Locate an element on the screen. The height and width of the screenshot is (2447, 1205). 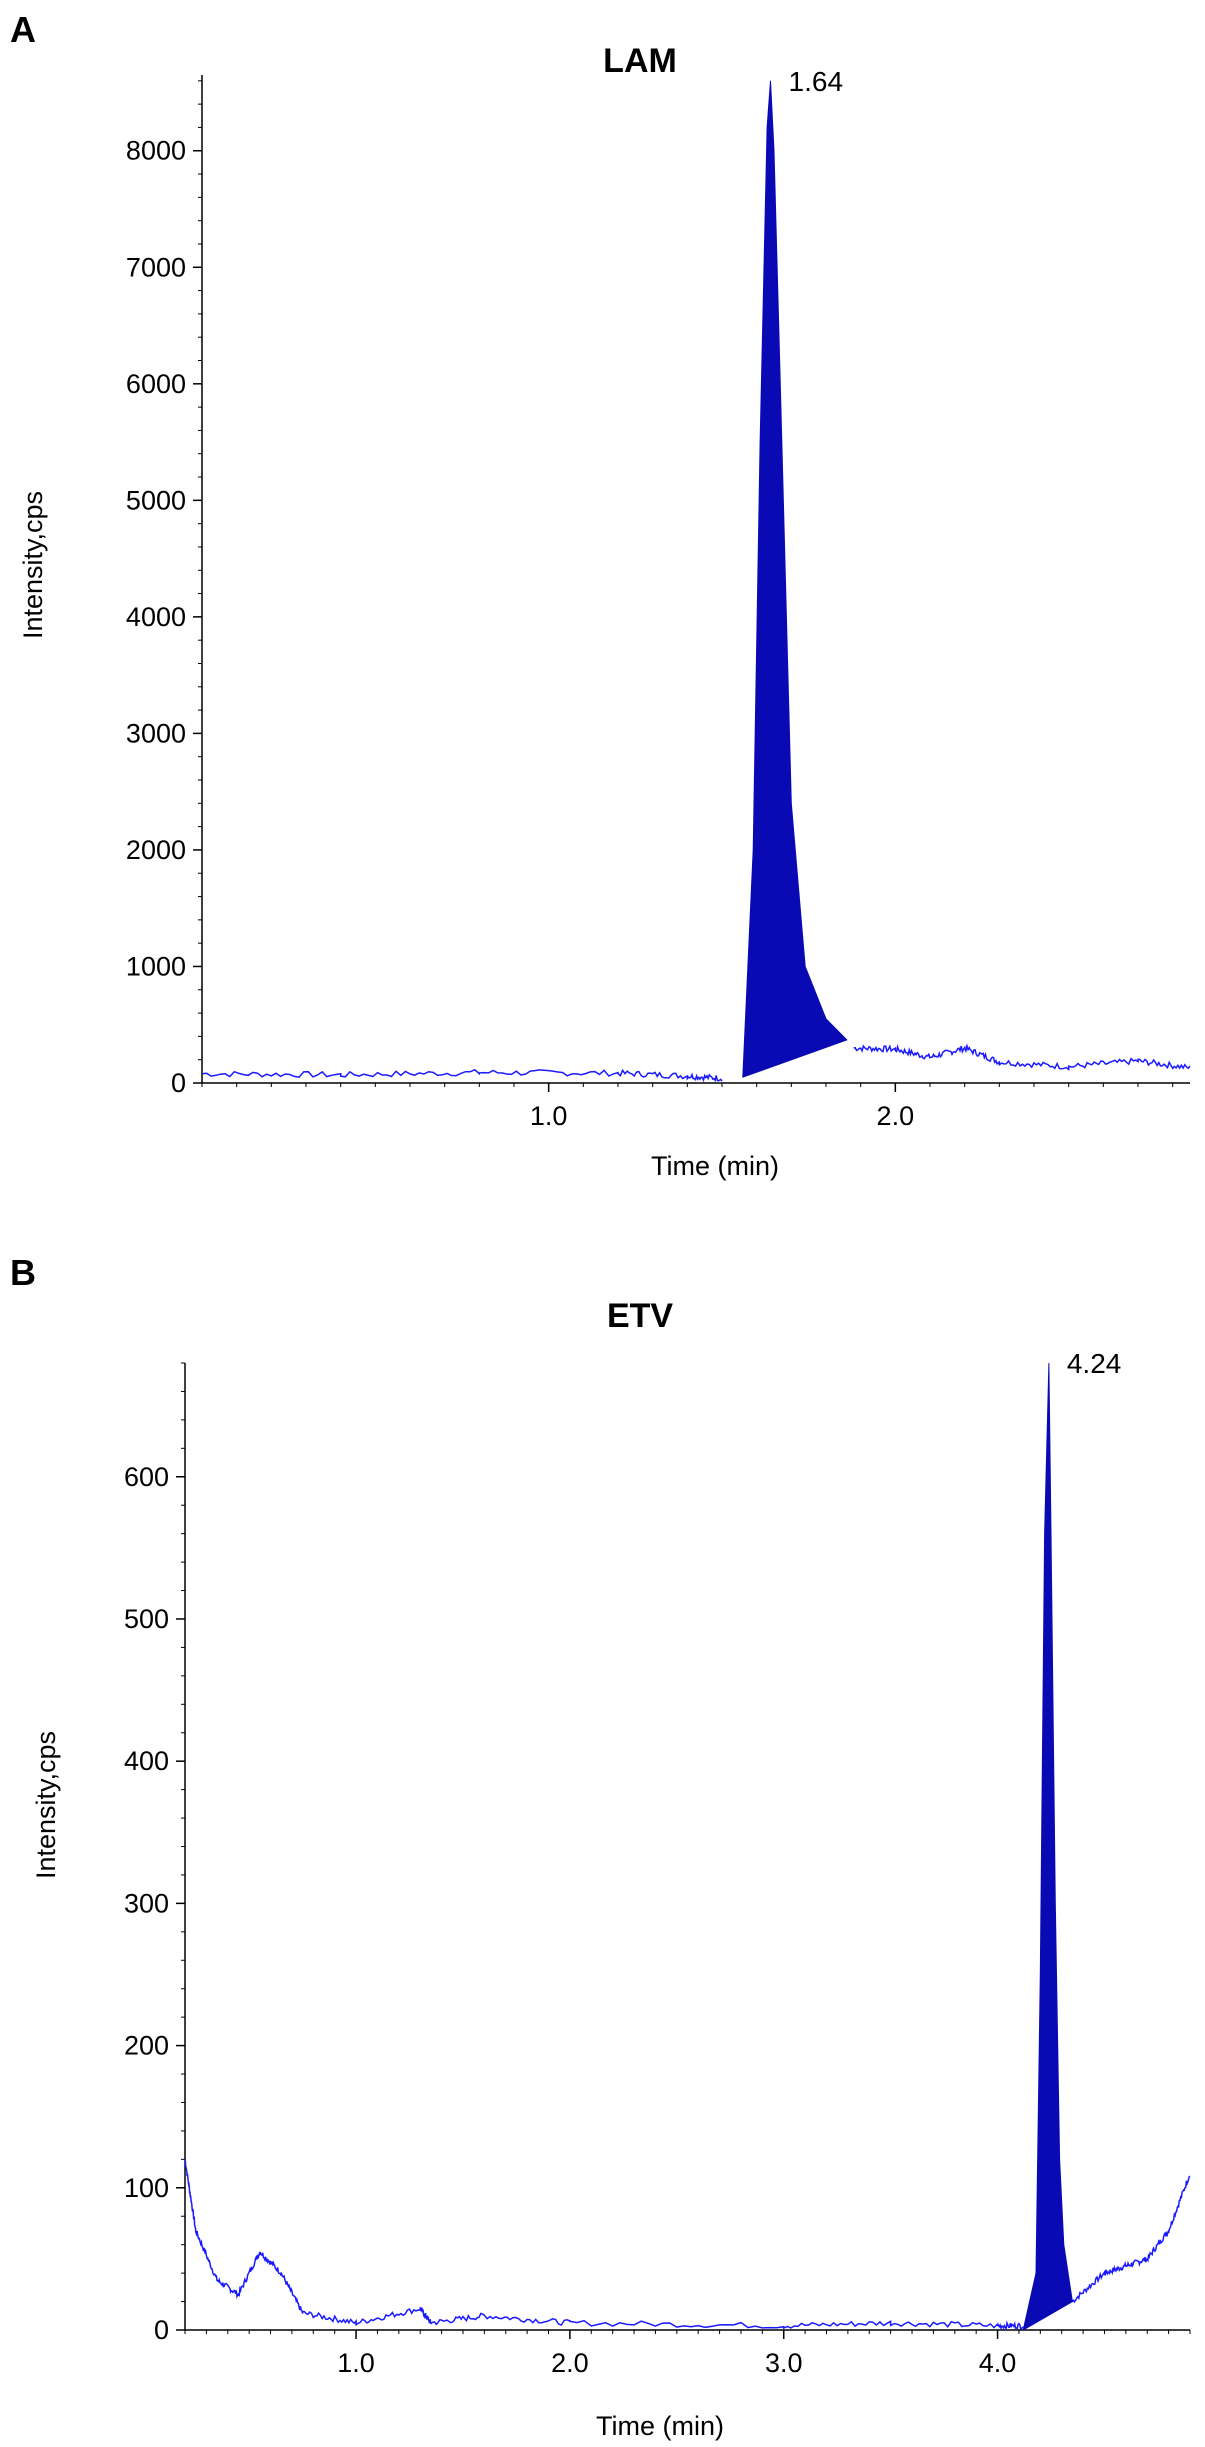
peak-label: 1.64 is located at coordinates (816, 81).